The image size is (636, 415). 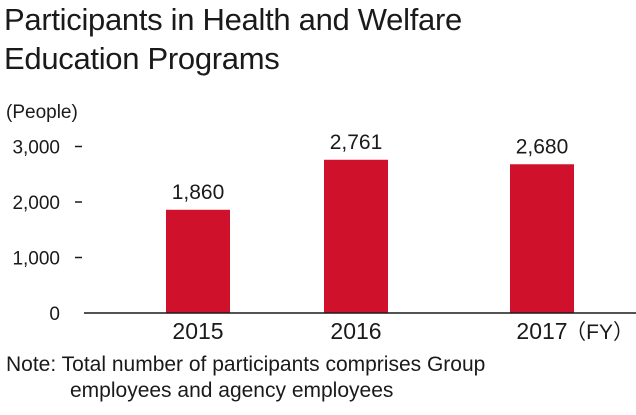 I want to click on bar-value-label-2015: 1,860, so click(x=198, y=192).